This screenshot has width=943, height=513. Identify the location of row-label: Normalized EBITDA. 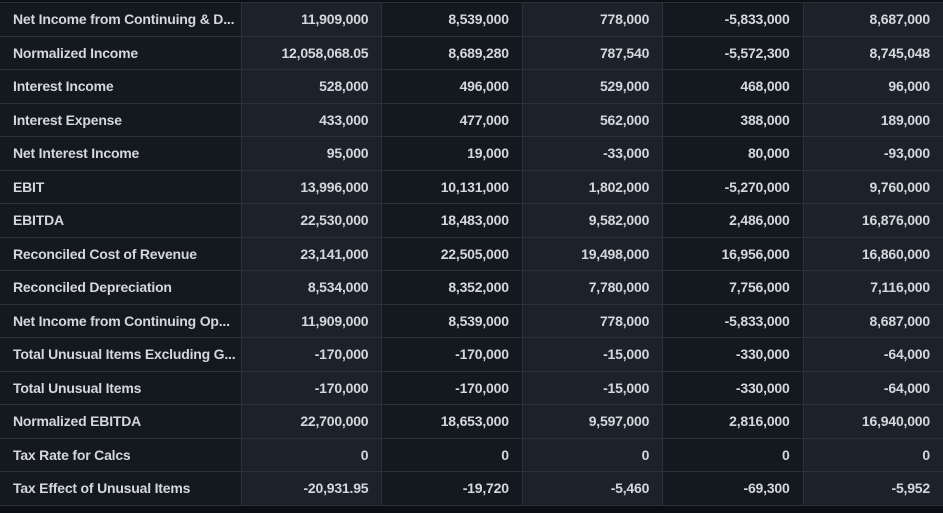
(120, 421).